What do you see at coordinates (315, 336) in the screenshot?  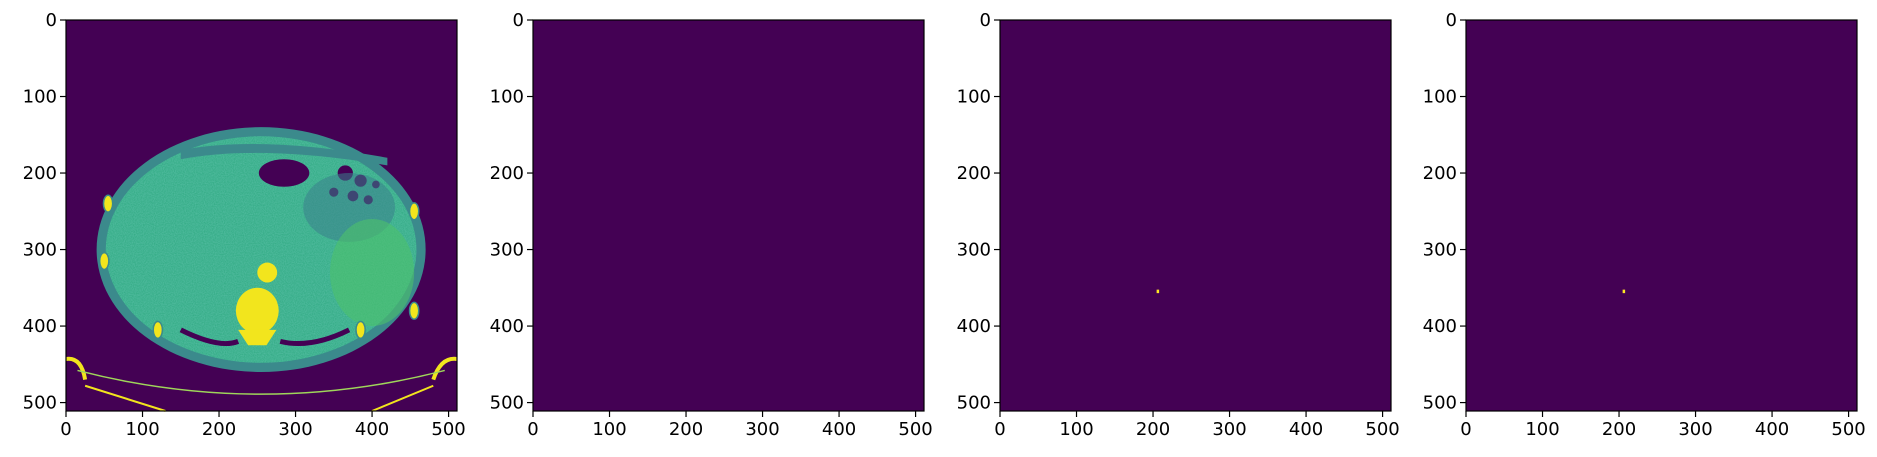 I see `fat-line-right` at bounding box center [315, 336].